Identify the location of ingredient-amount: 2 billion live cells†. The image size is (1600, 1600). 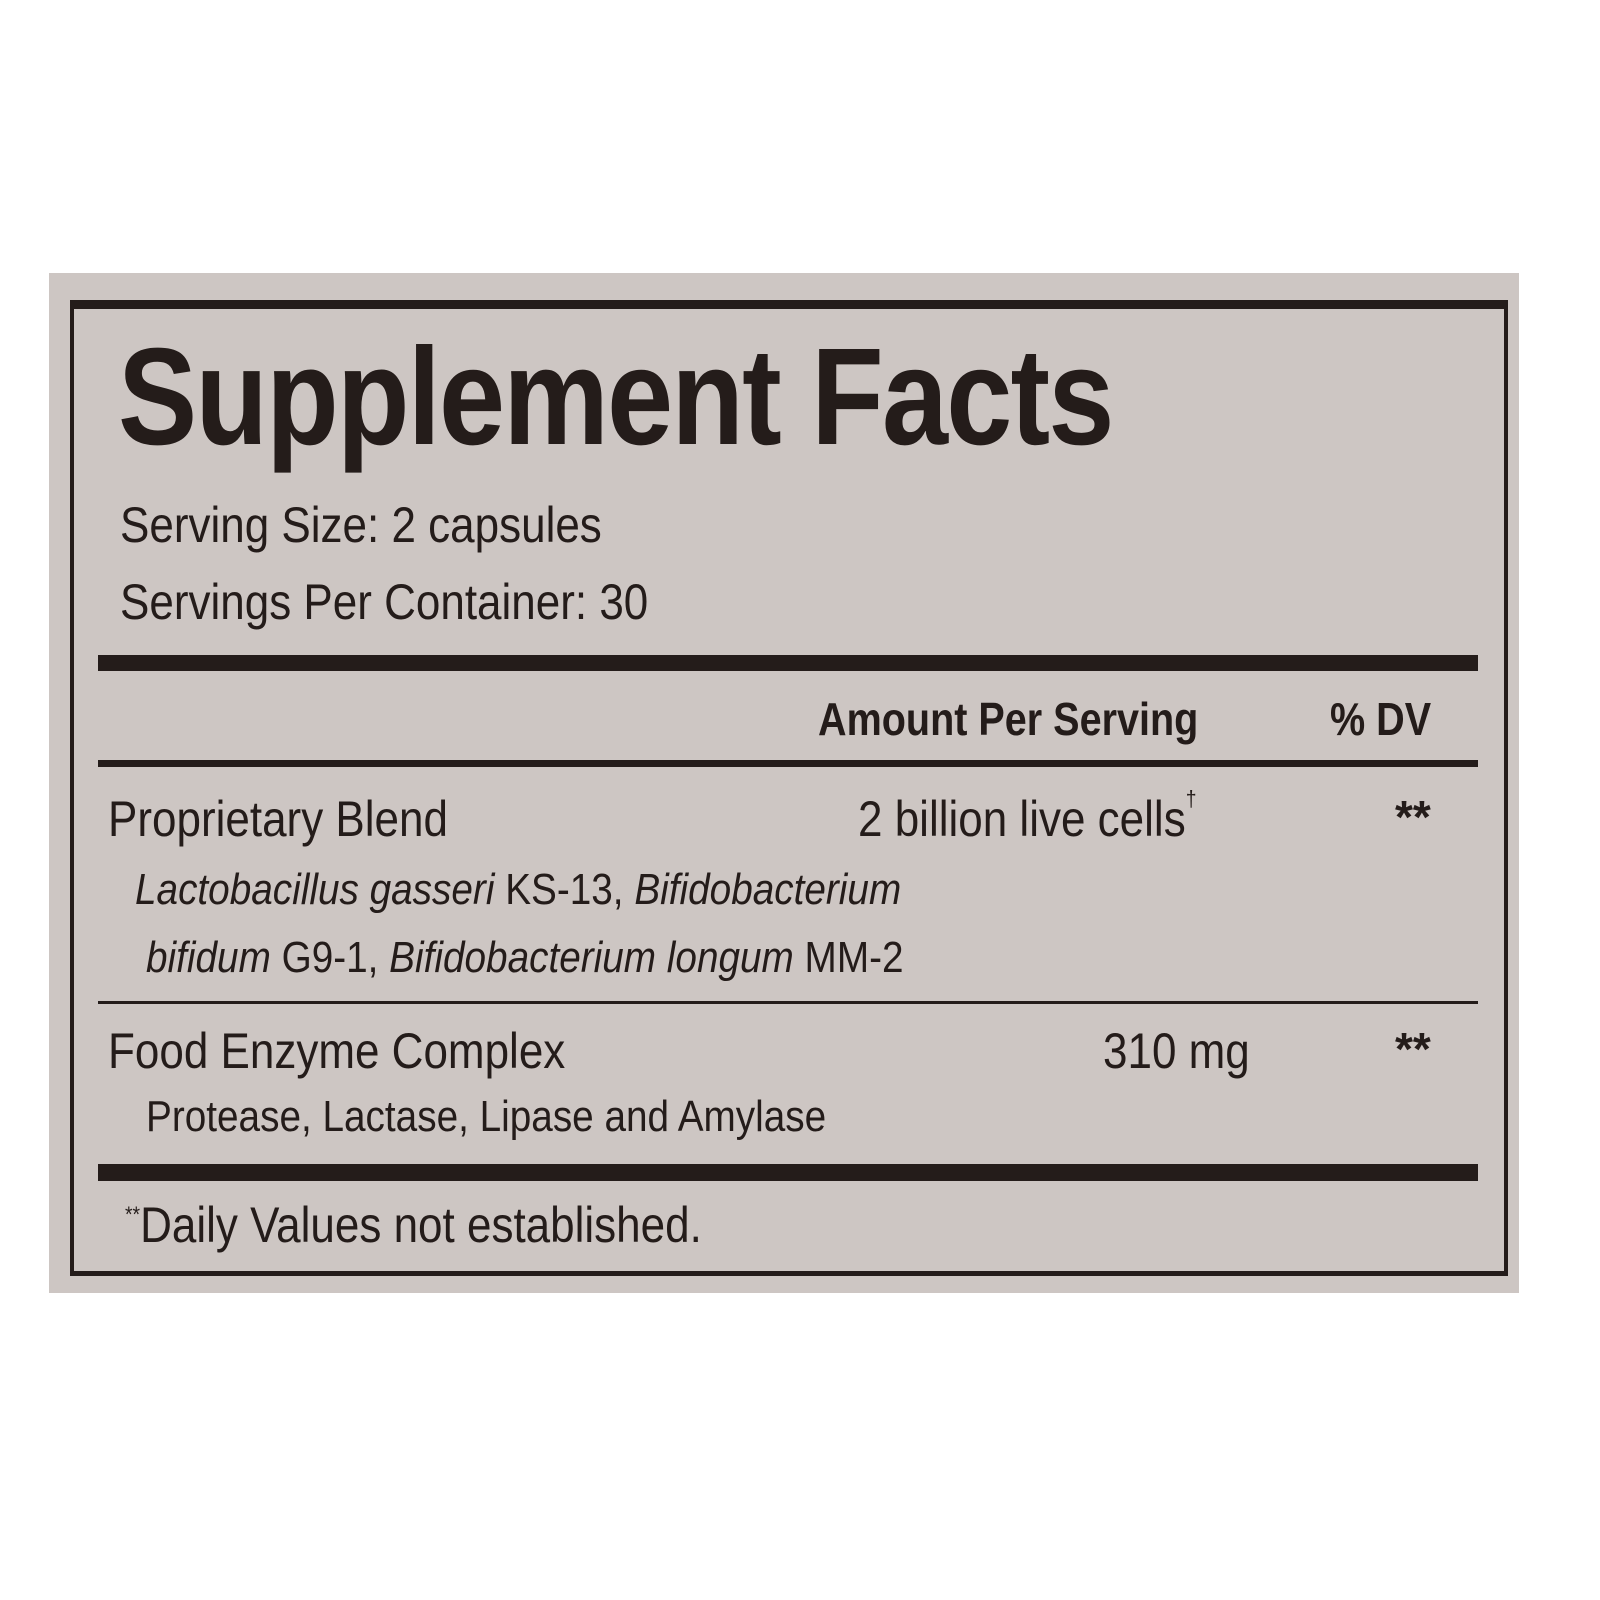
(1027, 817).